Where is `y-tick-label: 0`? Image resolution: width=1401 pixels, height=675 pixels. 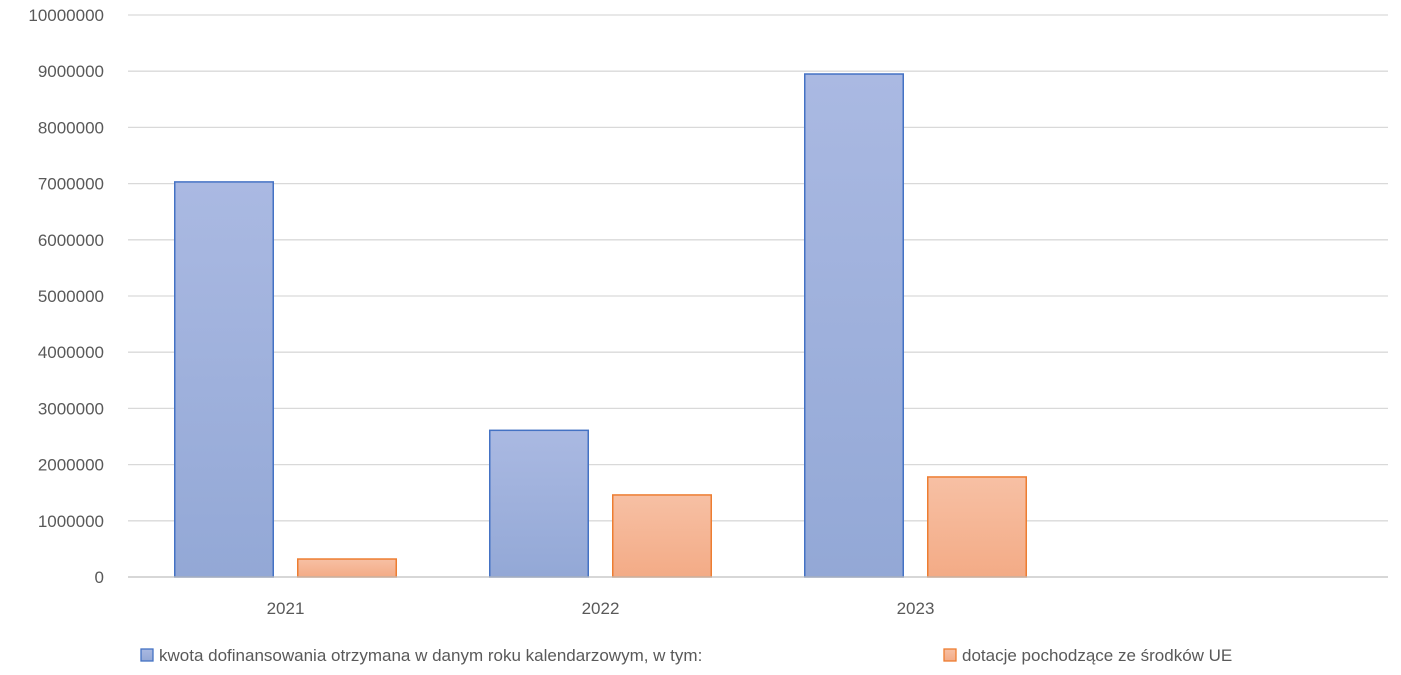 y-tick-label: 0 is located at coordinates (99, 577).